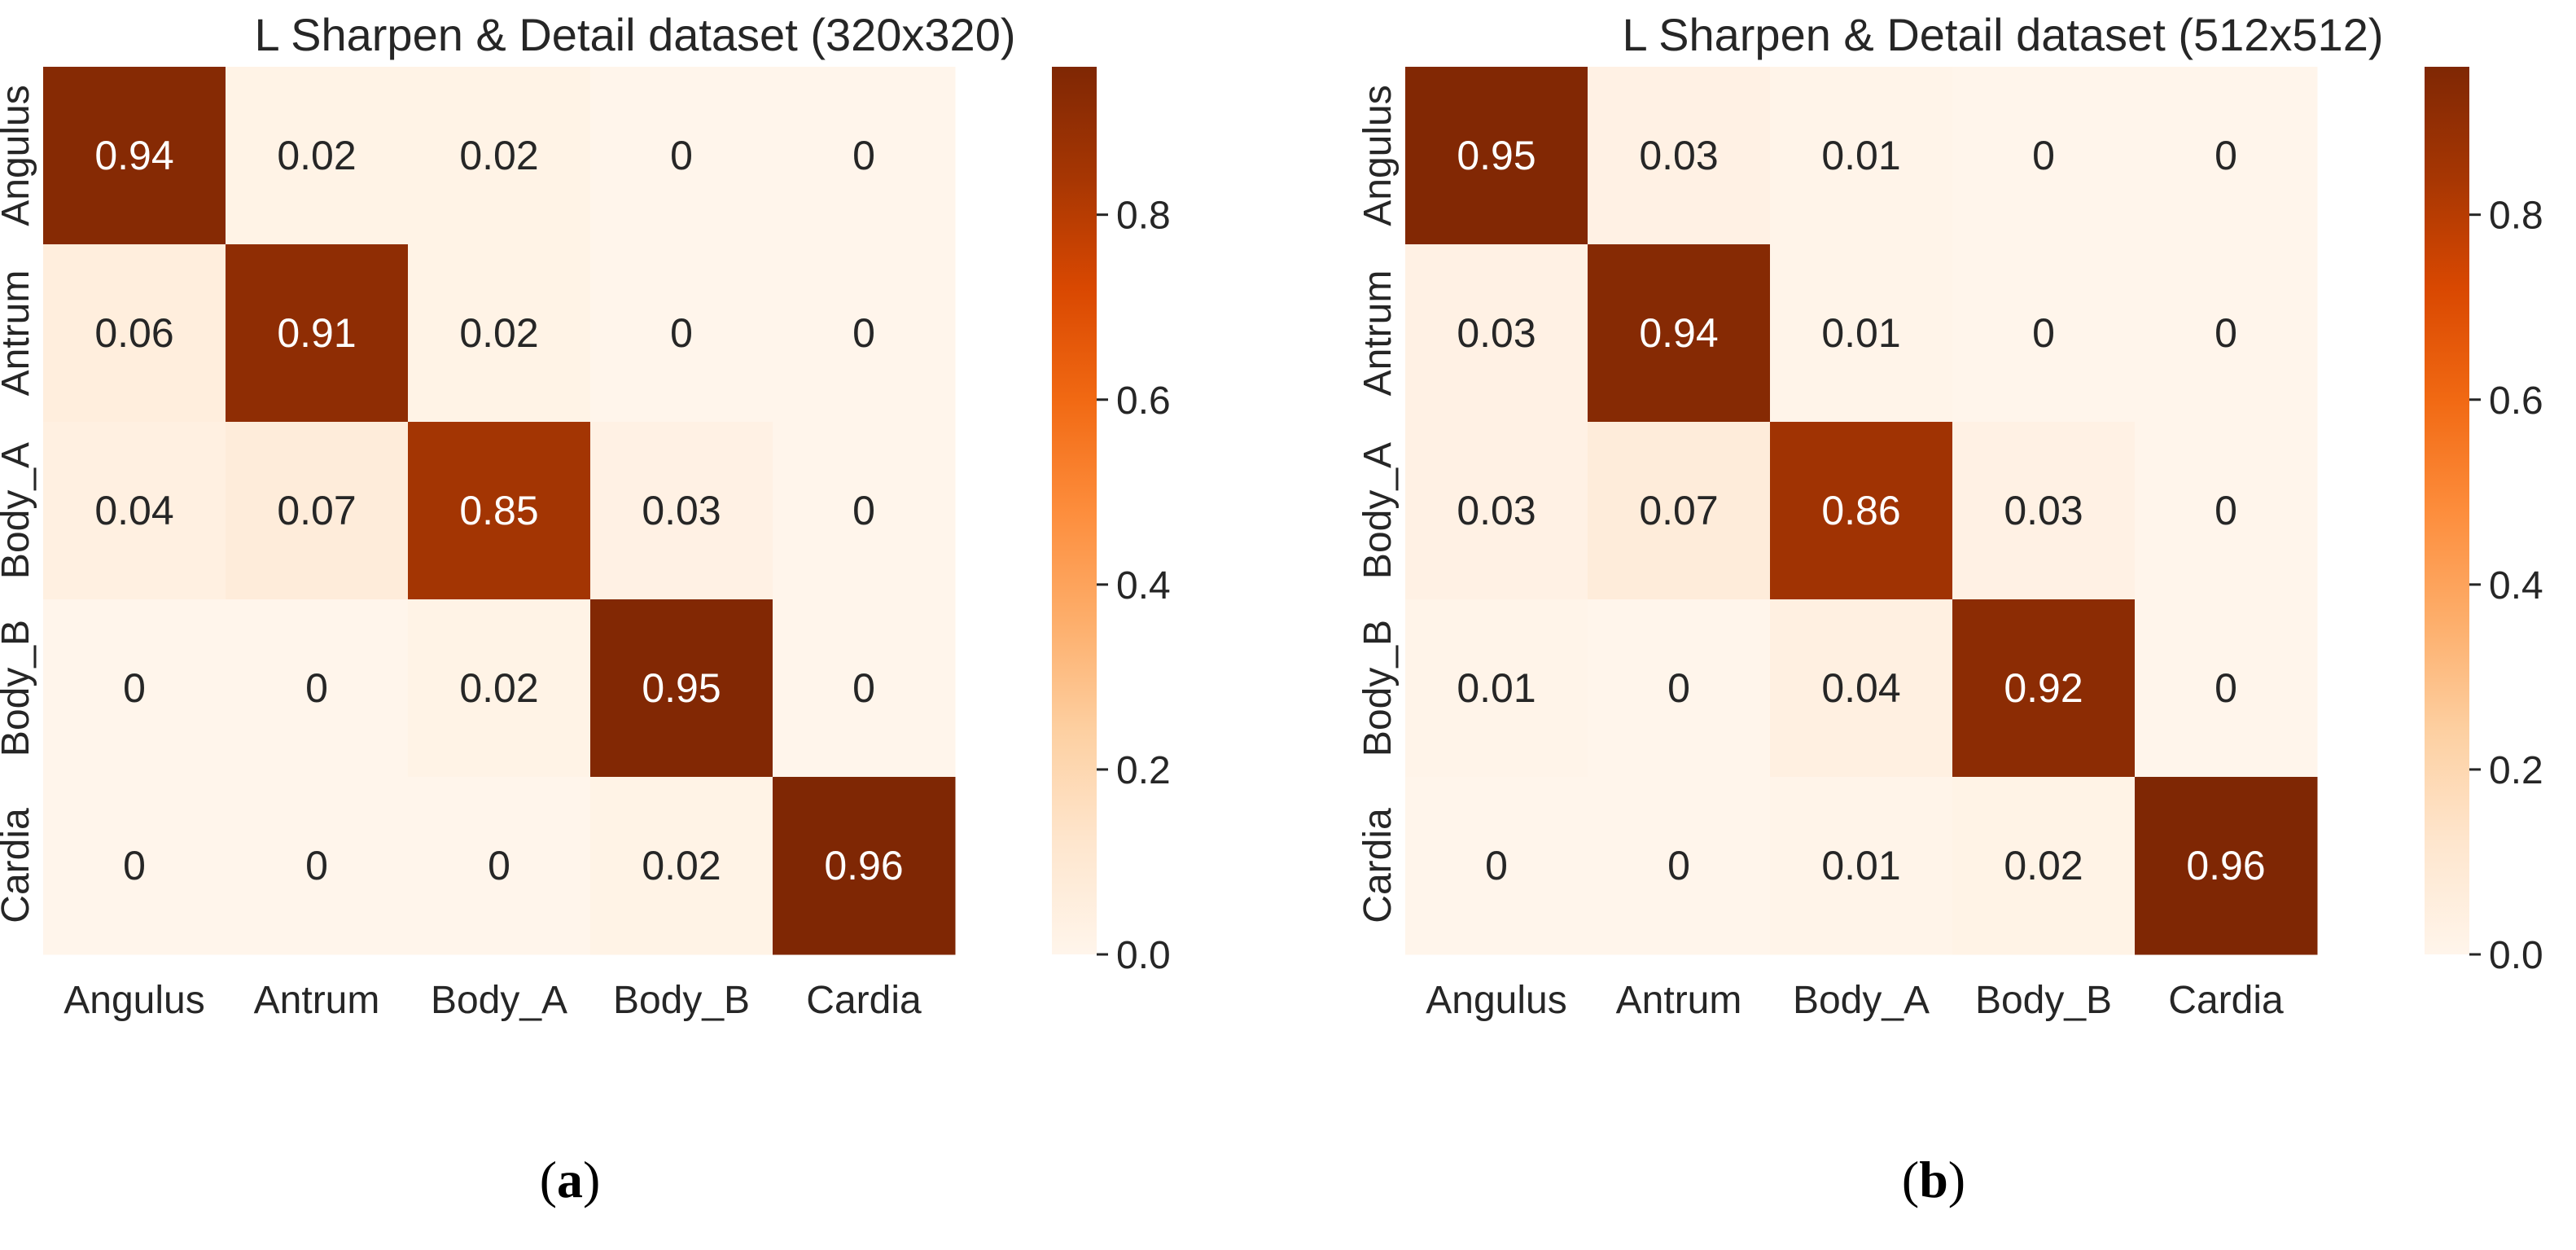 The height and width of the screenshot is (1250, 2576). I want to click on cell-value-label-b-0-1: 0.03, so click(1678, 155).